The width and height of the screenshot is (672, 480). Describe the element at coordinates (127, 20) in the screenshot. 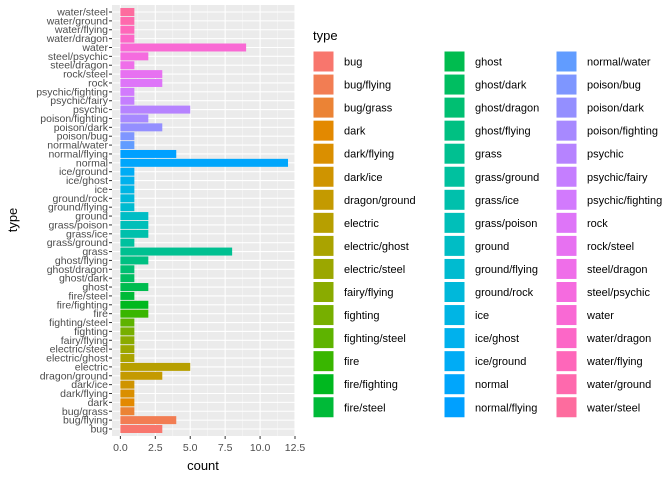

I see `bar-water-ground` at that location.